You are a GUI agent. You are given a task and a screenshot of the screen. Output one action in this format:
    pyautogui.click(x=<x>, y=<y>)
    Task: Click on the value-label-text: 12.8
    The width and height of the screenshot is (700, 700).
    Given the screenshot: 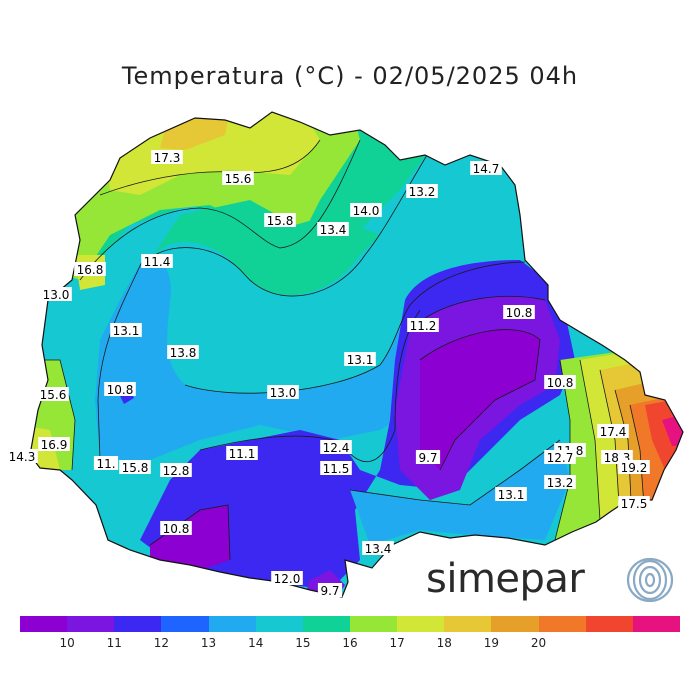 What is the action you would take?
    pyautogui.click(x=176, y=471)
    